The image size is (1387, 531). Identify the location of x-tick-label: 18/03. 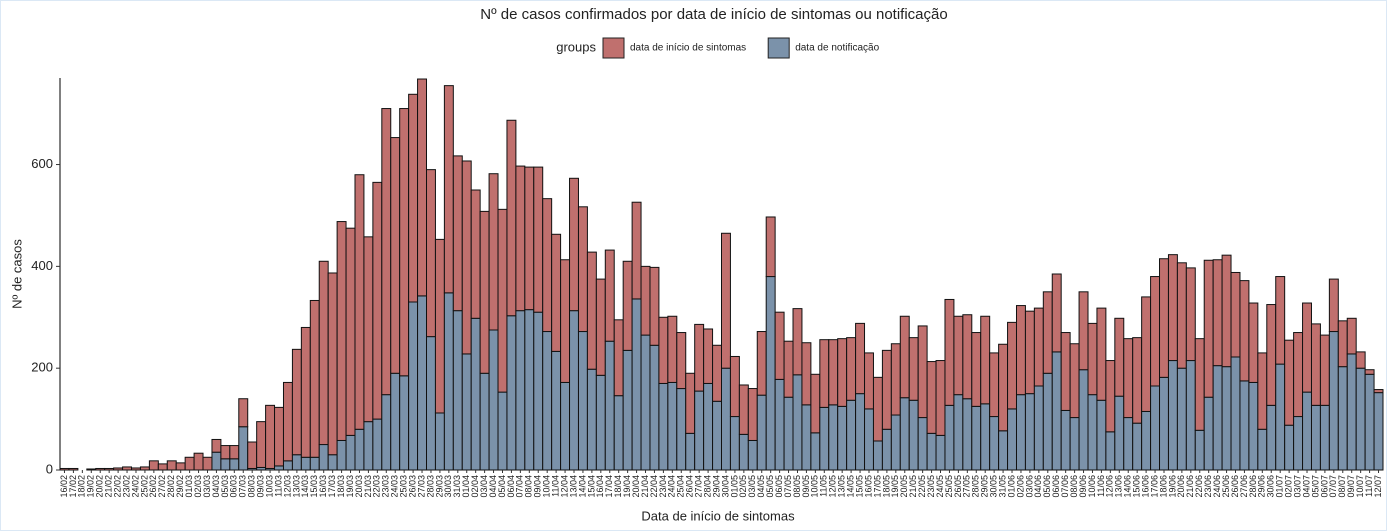
(341, 486).